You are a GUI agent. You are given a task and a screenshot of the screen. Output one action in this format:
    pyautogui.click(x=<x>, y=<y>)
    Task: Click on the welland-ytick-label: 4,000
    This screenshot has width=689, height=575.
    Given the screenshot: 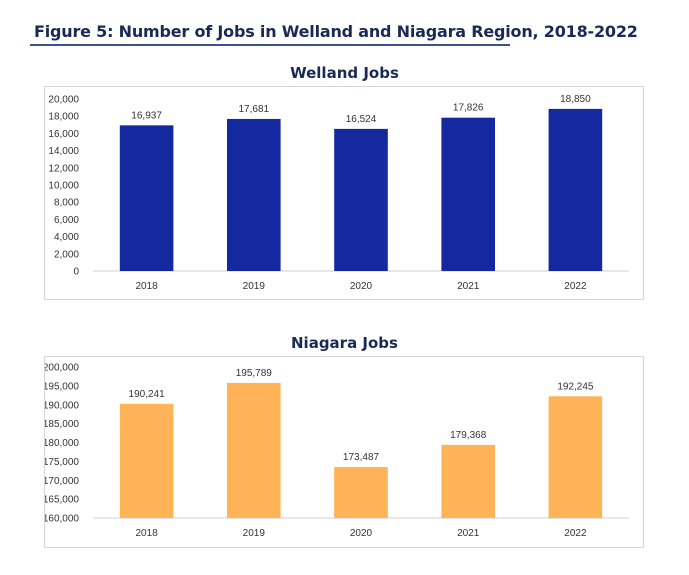 What is the action you would take?
    pyautogui.click(x=66, y=237)
    